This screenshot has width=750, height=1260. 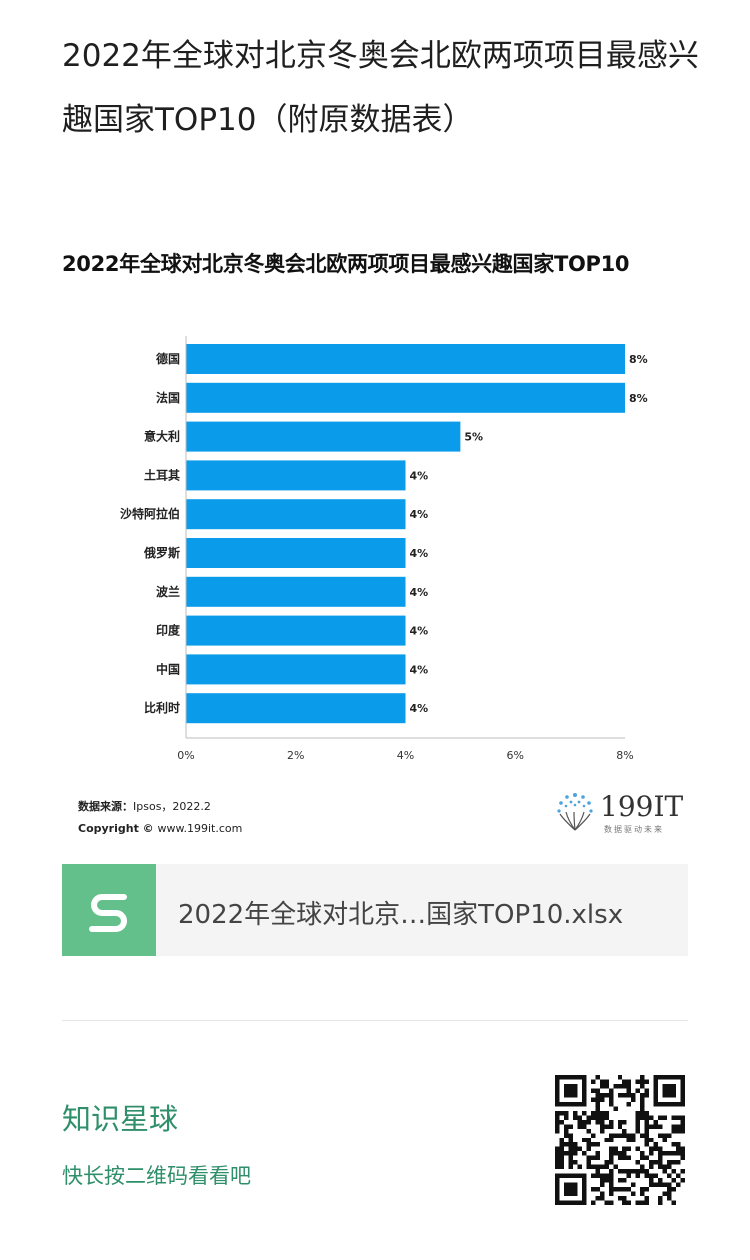 What do you see at coordinates (162, 436) in the screenshot?
I see `category-label: 意大利` at bounding box center [162, 436].